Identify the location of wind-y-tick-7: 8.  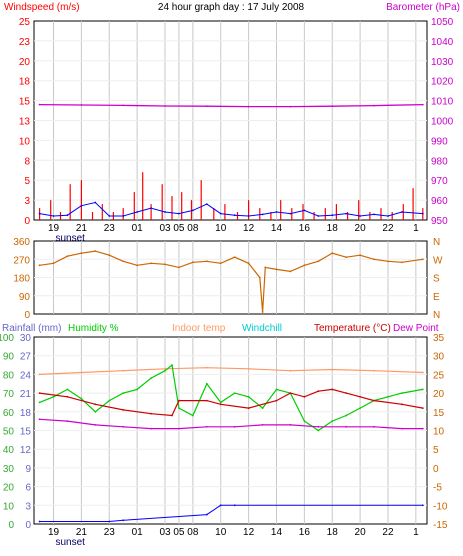
(27, 161).